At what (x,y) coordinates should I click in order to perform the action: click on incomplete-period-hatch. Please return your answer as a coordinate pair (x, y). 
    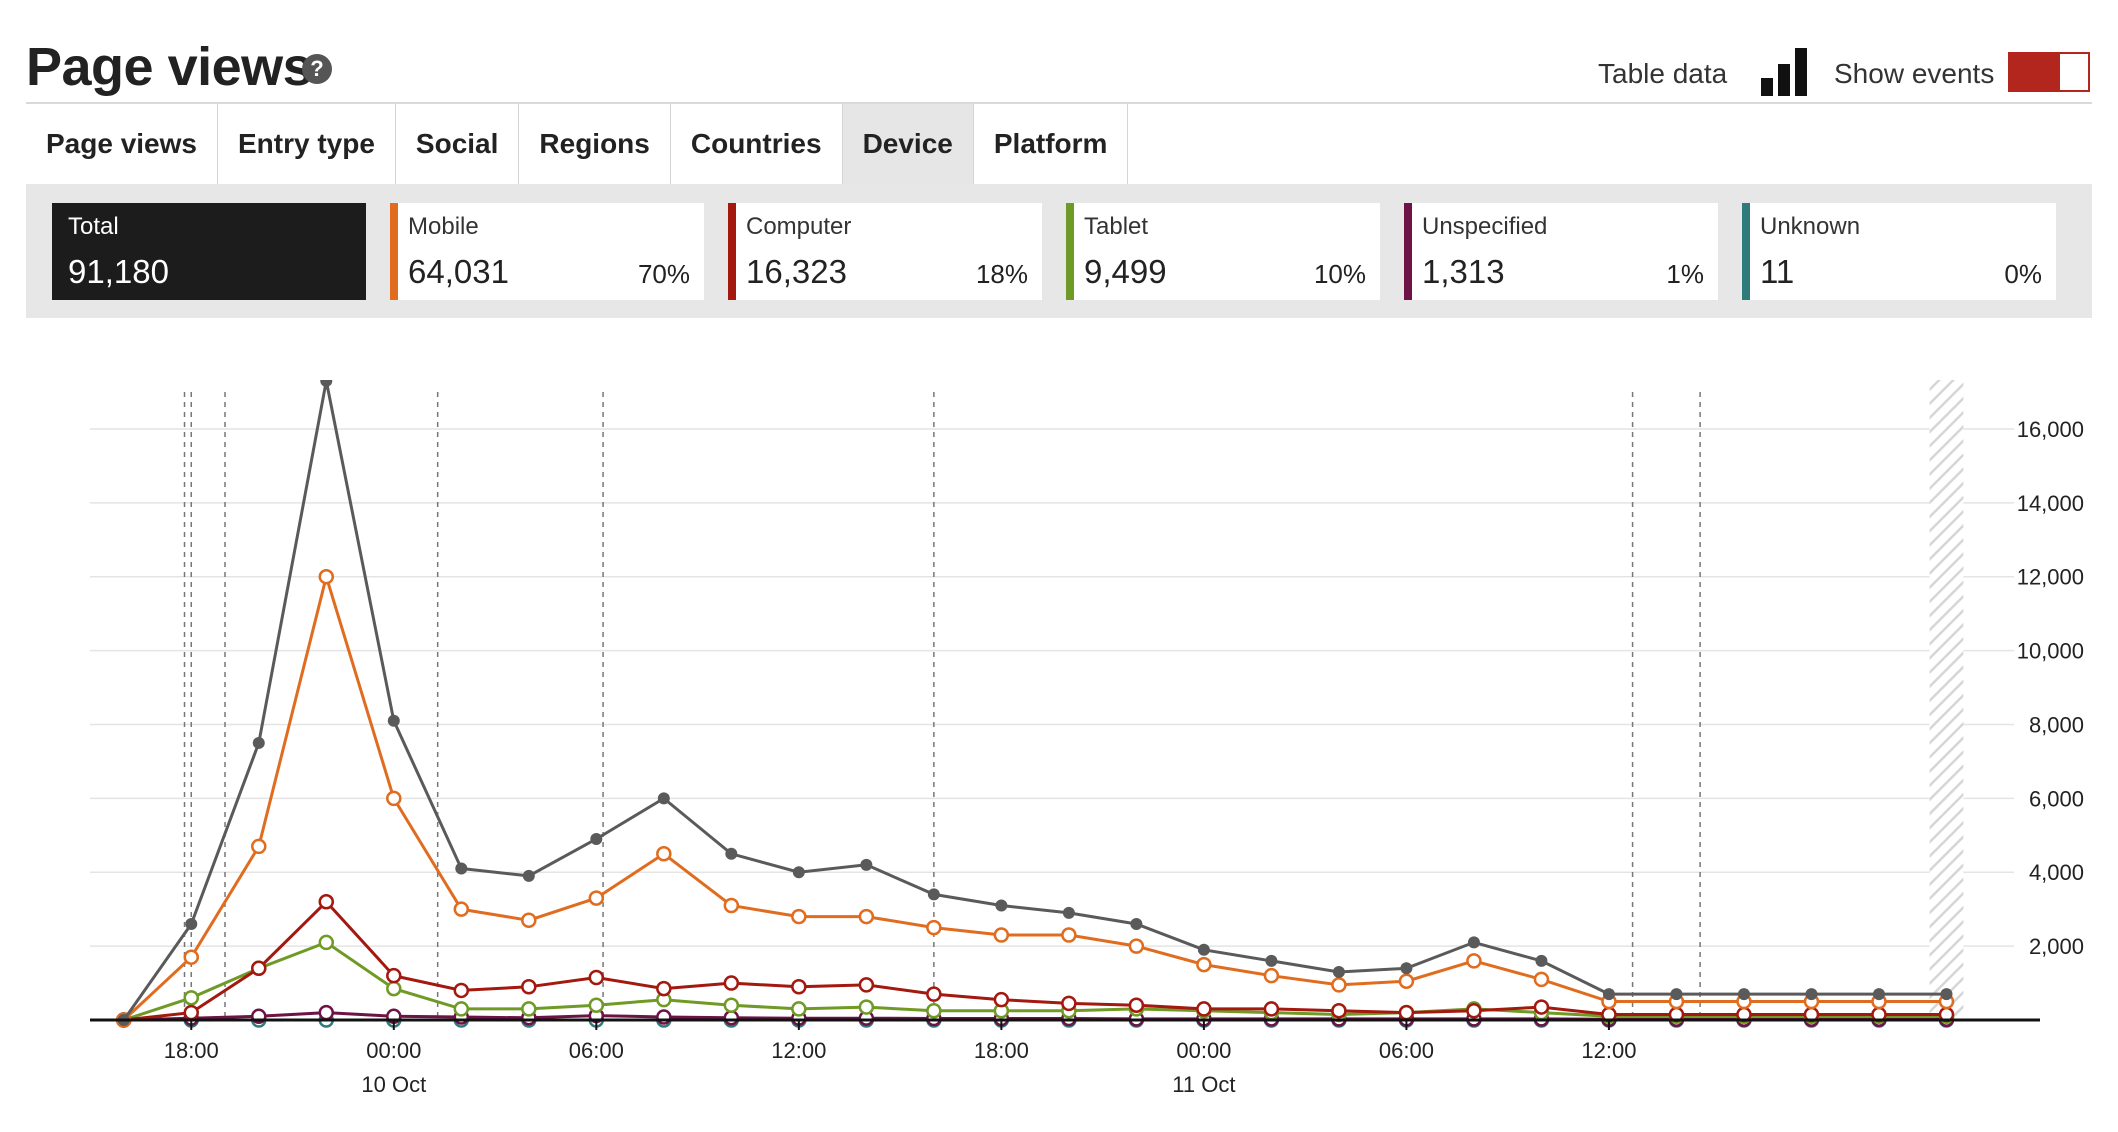
    Looking at the image, I should click on (1946, 700).